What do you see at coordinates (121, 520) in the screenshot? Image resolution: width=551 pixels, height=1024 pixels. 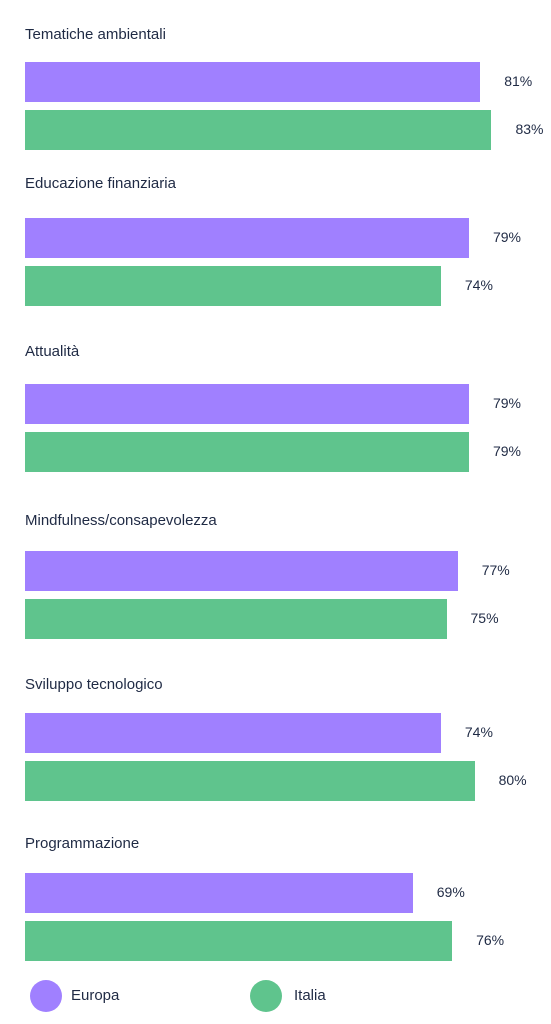 I see `category-label: Mindfulness/consapevolezza` at bounding box center [121, 520].